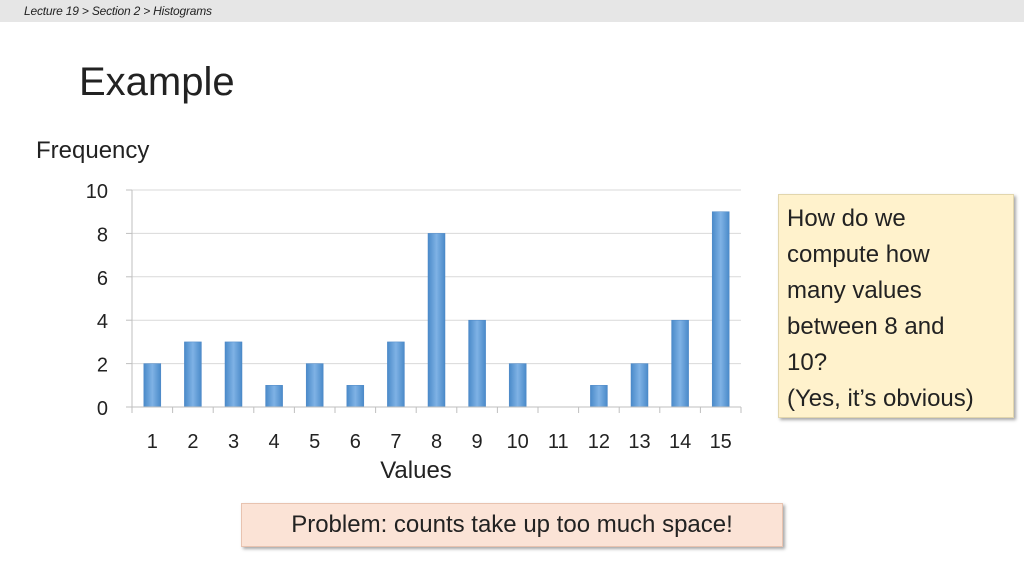 The height and width of the screenshot is (576, 1024). What do you see at coordinates (436, 442) in the screenshot?
I see `x-tick-label: 8` at bounding box center [436, 442].